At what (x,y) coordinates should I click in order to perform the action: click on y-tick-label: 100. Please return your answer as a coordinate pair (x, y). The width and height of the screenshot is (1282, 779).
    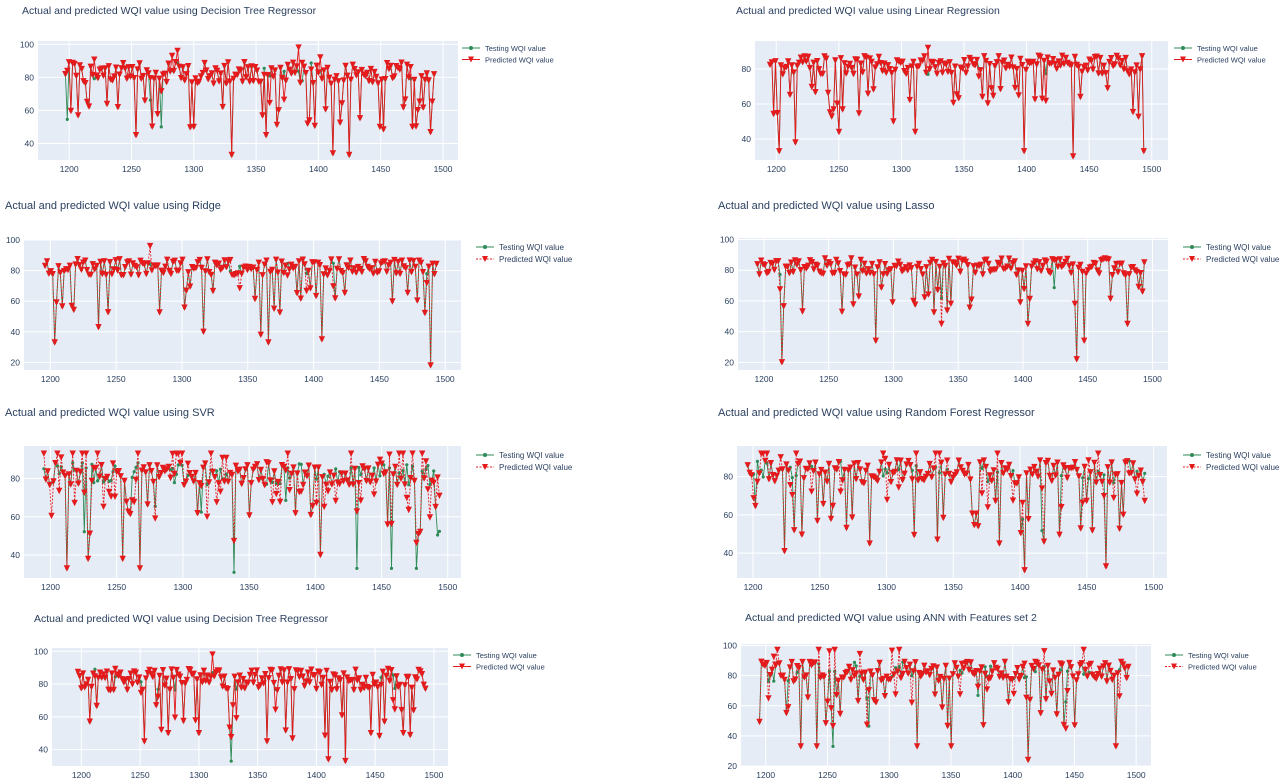
    Looking at the image, I should click on (27, 44).